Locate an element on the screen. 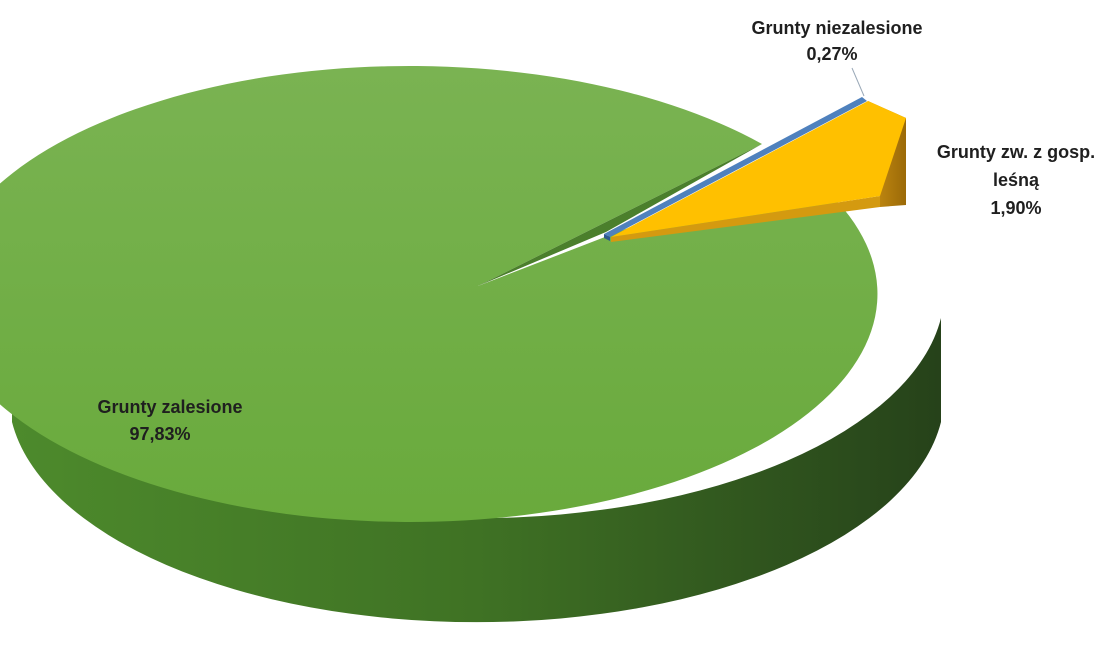  label-zalesione: Grunty zalesione is located at coordinates (169, 407).